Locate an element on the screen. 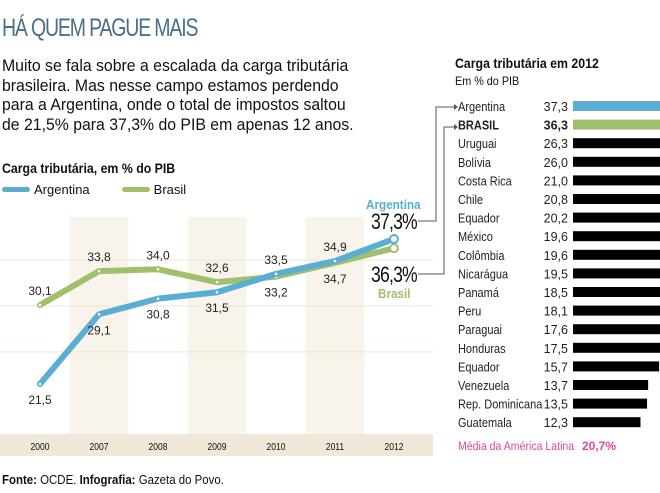 The height and width of the screenshot is (493, 660). line-chart-title: Carga tributária, em % do PIB is located at coordinates (89, 168).